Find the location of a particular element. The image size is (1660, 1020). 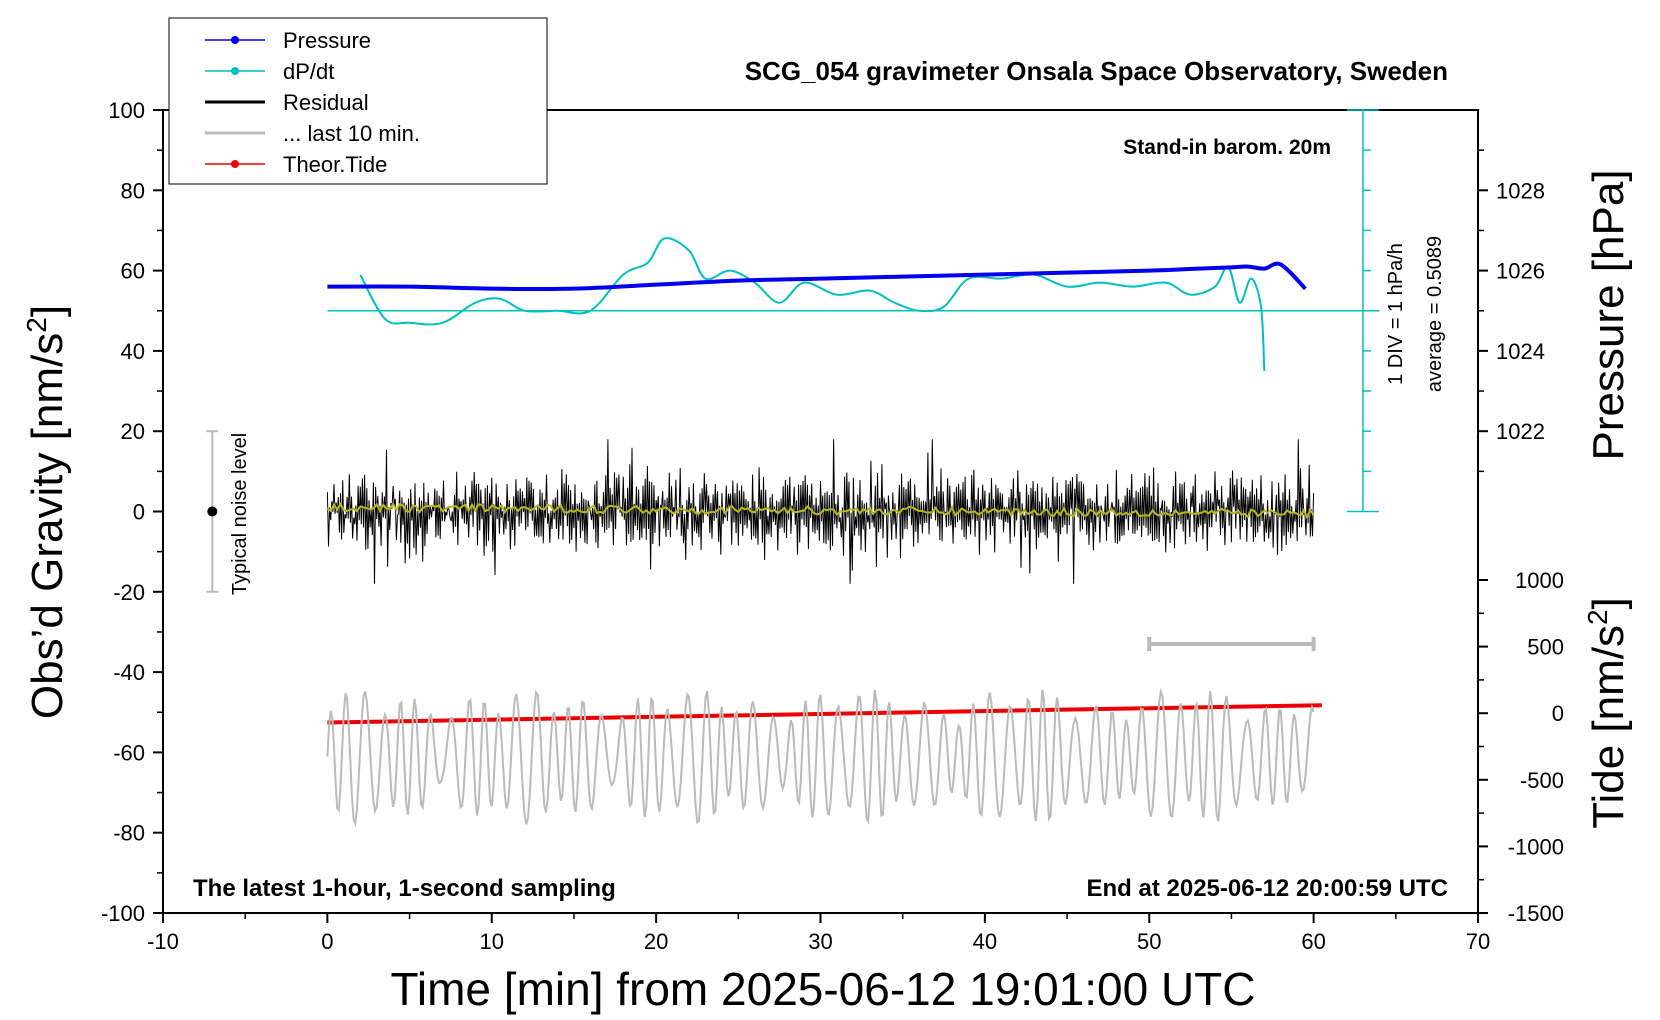

y-axis-label-tide: Tide [nm/s2] is located at coordinates (1607, 713).